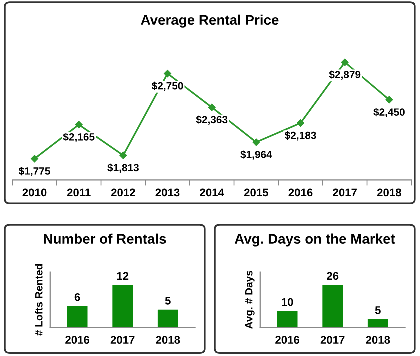 The height and width of the screenshot is (356, 420). Describe the element at coordinates (288, 302) in the screenshot. I see `data-label: 10` at that location.